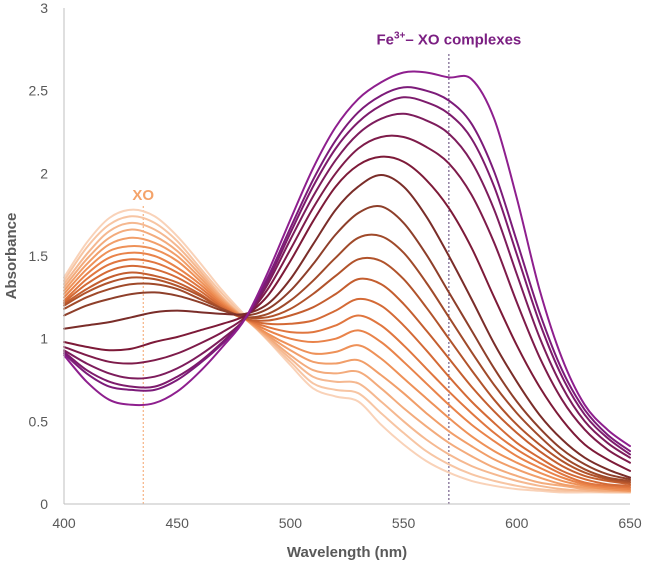  I want to click on x-tick-label: 550, so click(404, 523).